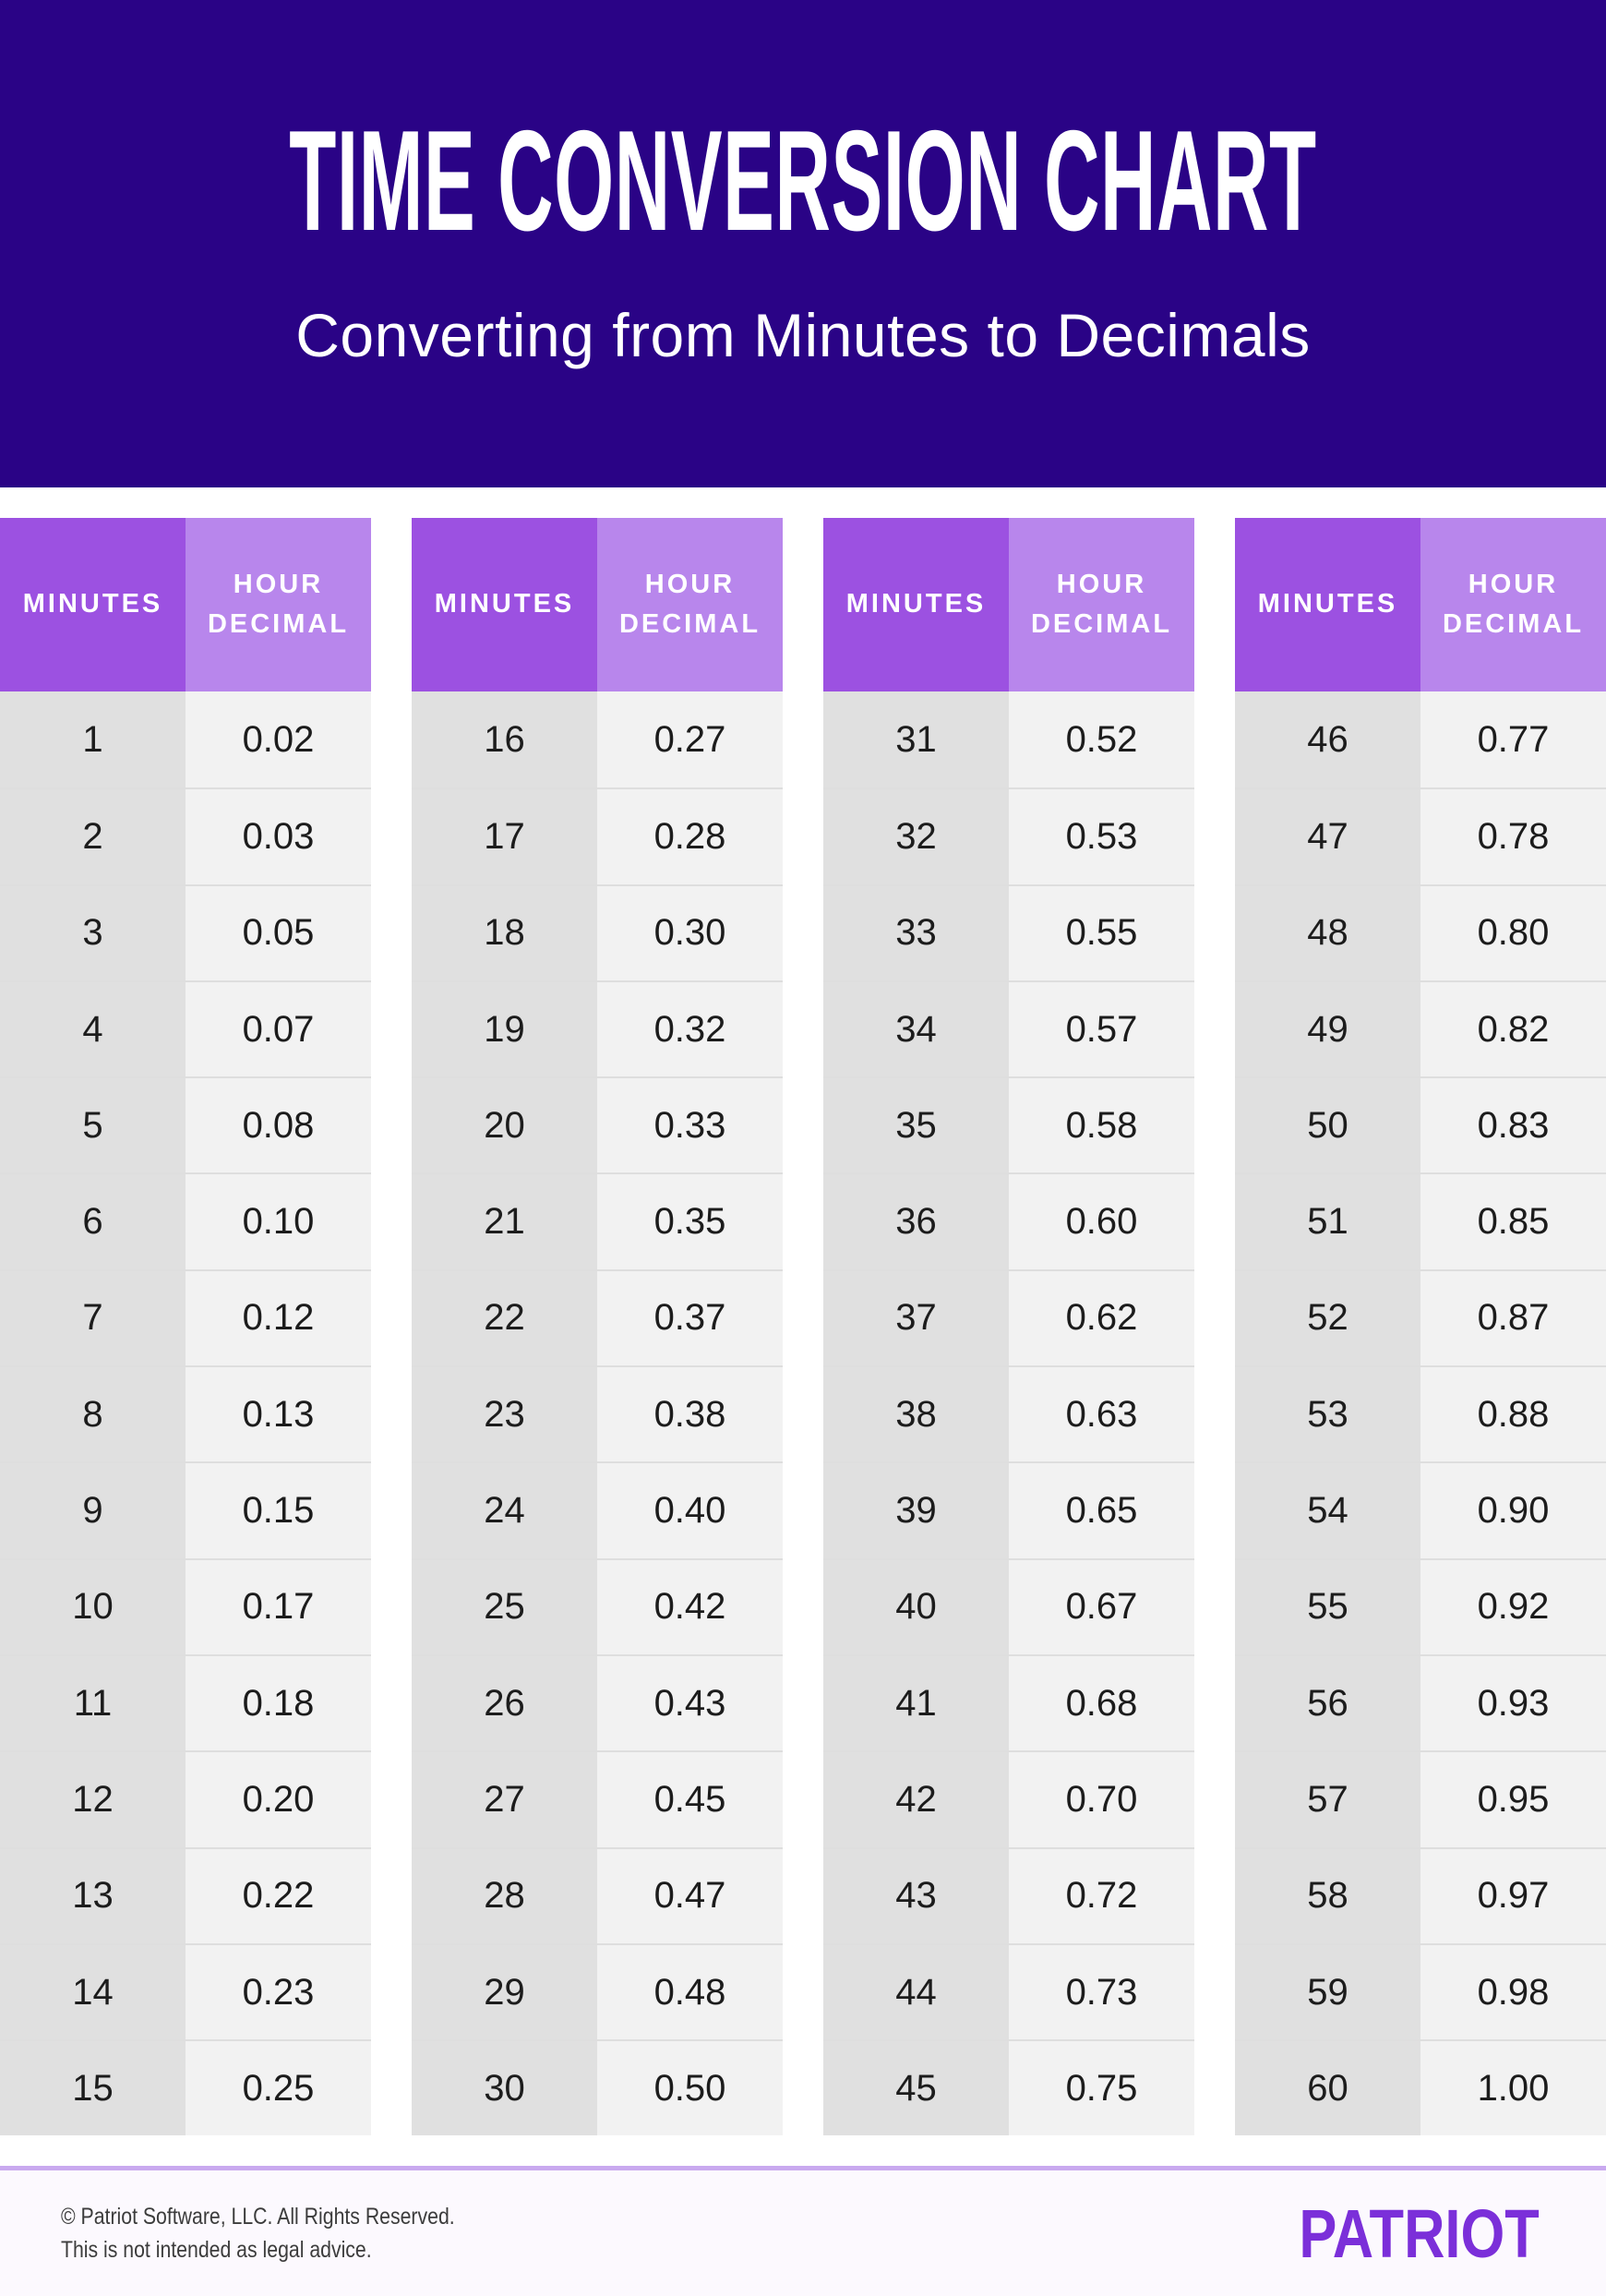 This screenshot has height=2296, width=1606. I want to click on table-row: 15 0.25, so click(185, 2087).